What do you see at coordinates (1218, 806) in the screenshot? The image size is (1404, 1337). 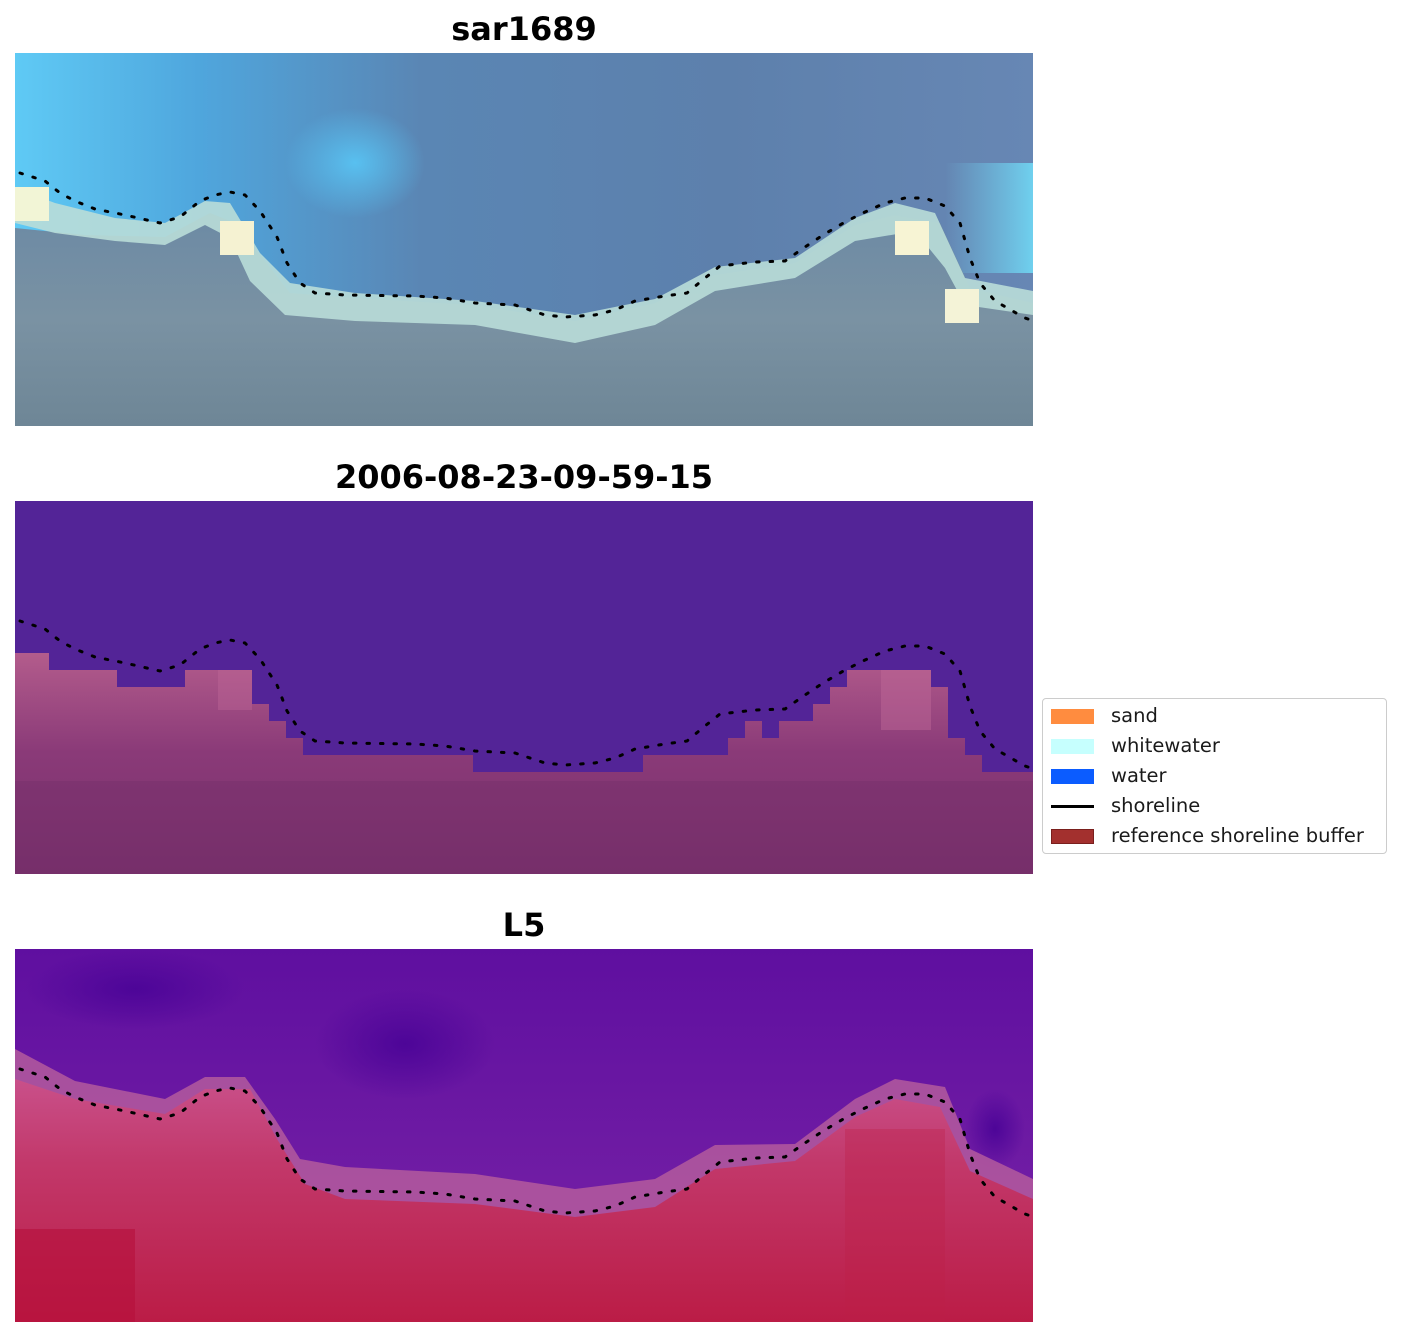 I see `legend-item-shoreline: shoreline` at bounding box center [1218, 806].